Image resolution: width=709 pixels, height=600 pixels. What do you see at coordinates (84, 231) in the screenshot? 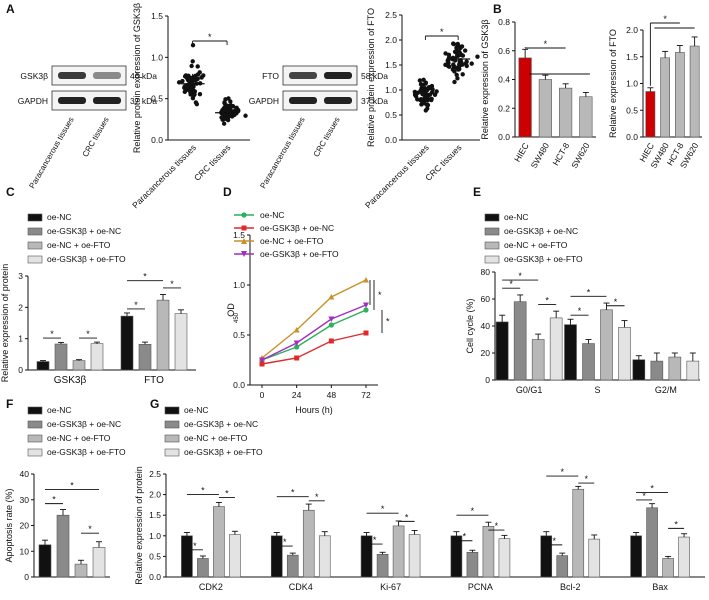
I see `panelC-legend-label: oe-GSK3β + oe-NC` at bounding box center [84, 231].